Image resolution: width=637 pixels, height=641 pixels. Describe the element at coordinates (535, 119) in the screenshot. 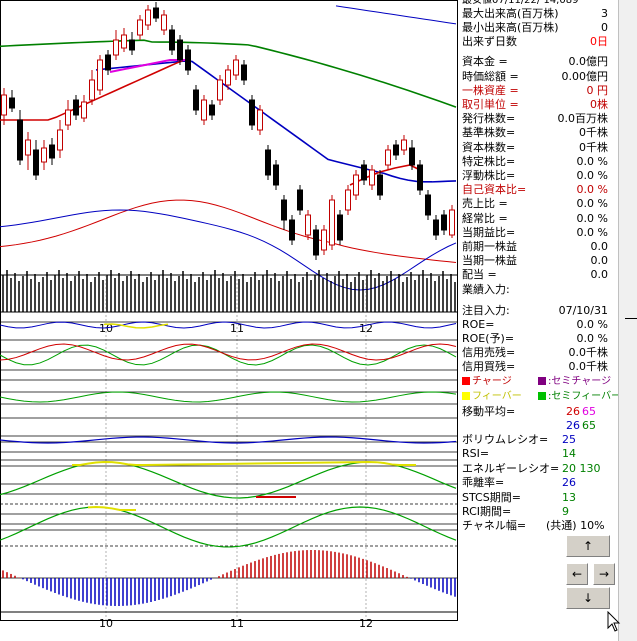

I see `info-row: 発行株数= 0.0百万株` at that location.